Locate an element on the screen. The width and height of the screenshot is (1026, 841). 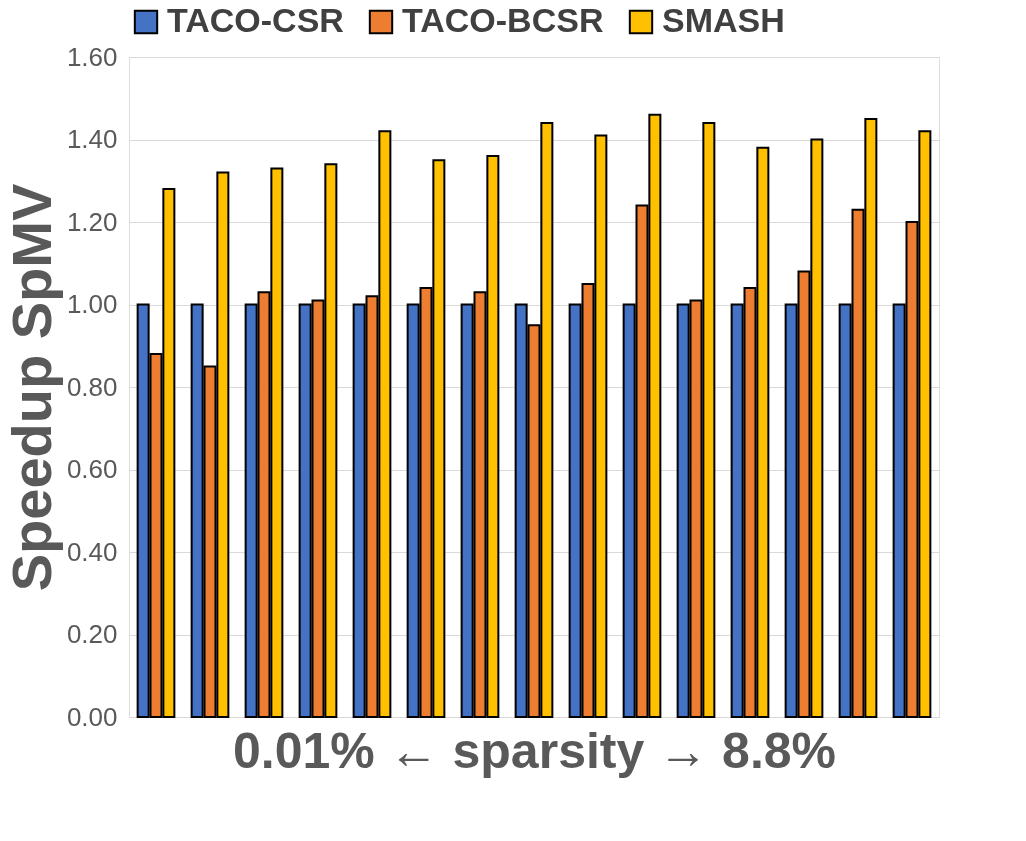
y-tick-label: 1.60 is located at coordinates (92, 56).